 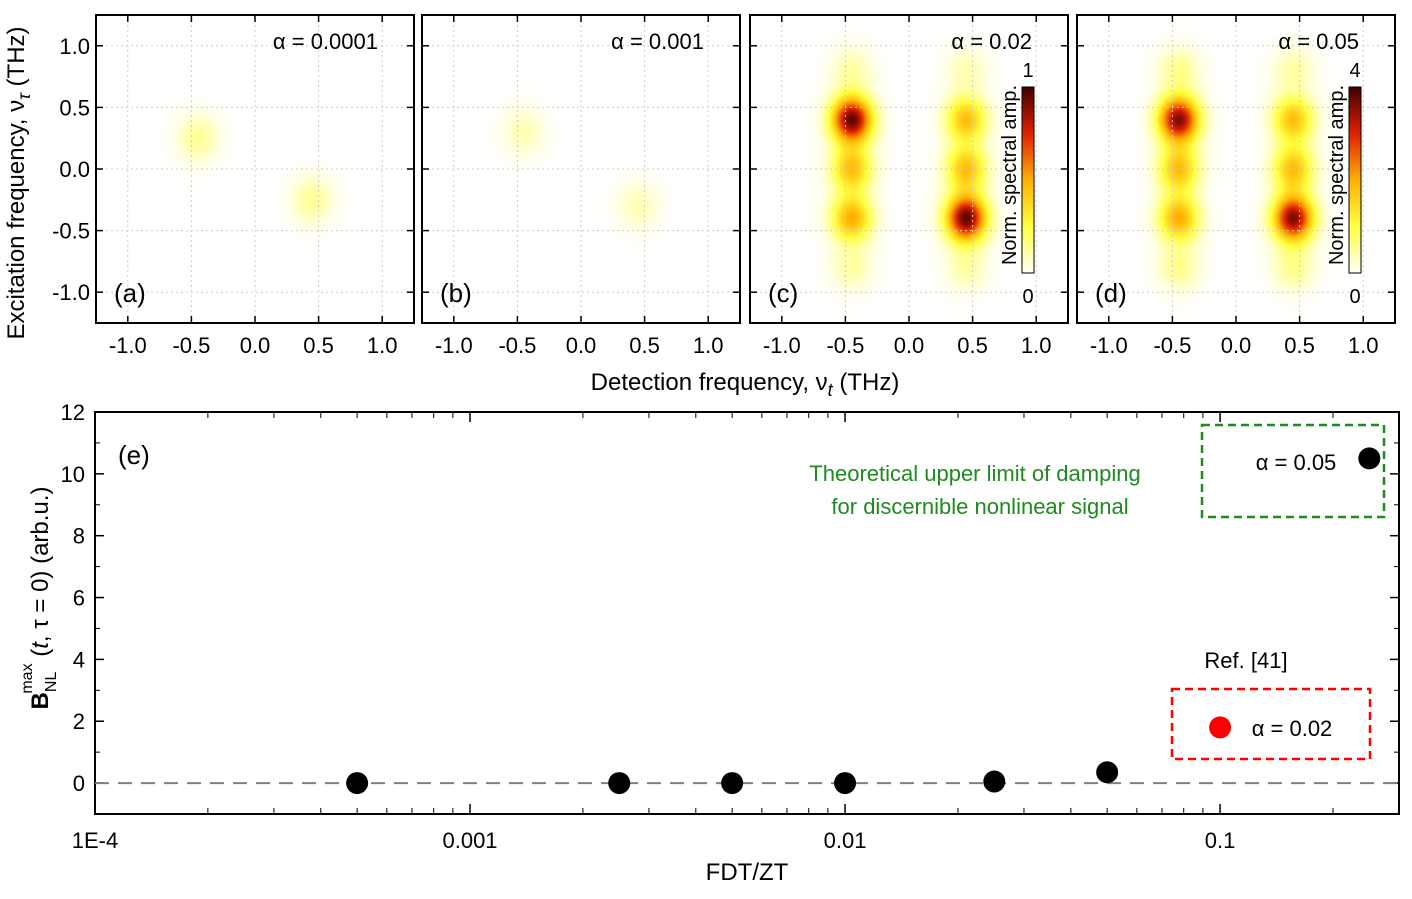 What do you see at coordinates (74, 107) in the screenshot?
I see `y-tick-label: 0.5` at bounding box center [74, 107].